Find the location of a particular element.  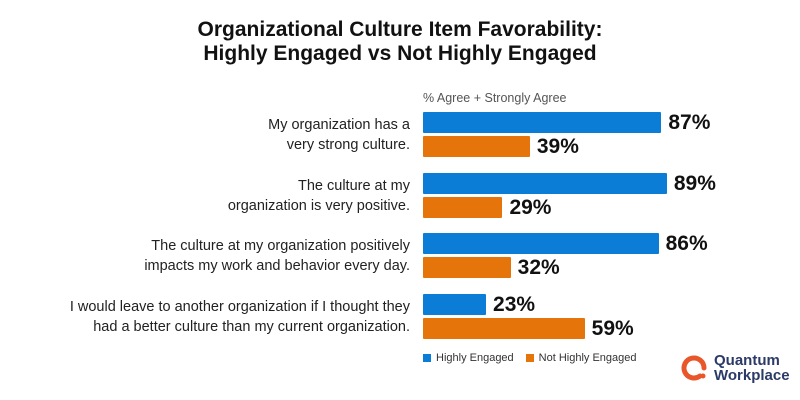

data-label: 29% is located at coordinates (530, 207).